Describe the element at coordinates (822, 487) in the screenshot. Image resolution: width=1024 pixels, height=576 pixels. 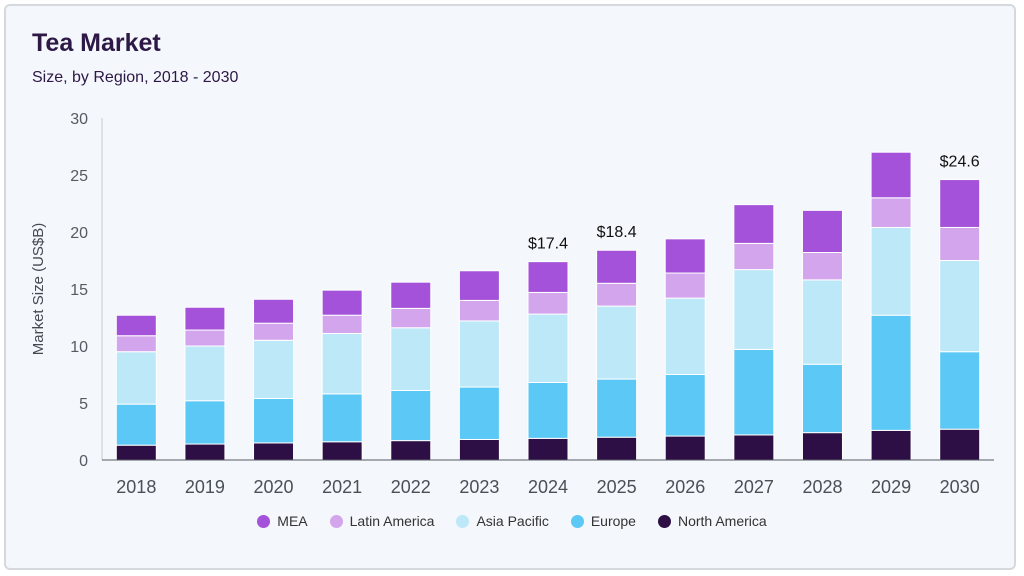
I see `x-tick-label: 2028` at that location.